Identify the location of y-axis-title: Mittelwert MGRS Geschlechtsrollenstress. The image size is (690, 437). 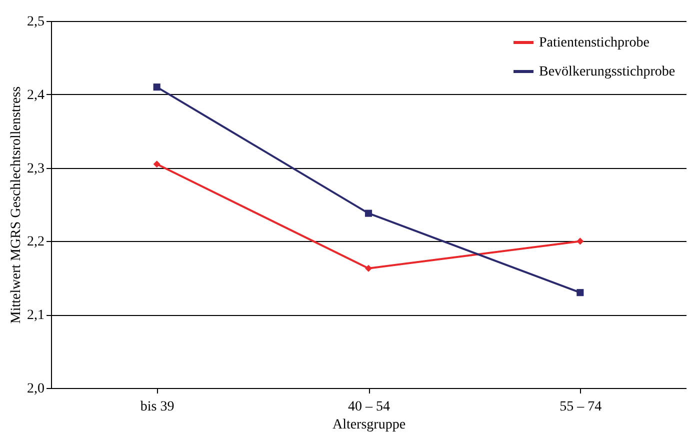
(16, 205).